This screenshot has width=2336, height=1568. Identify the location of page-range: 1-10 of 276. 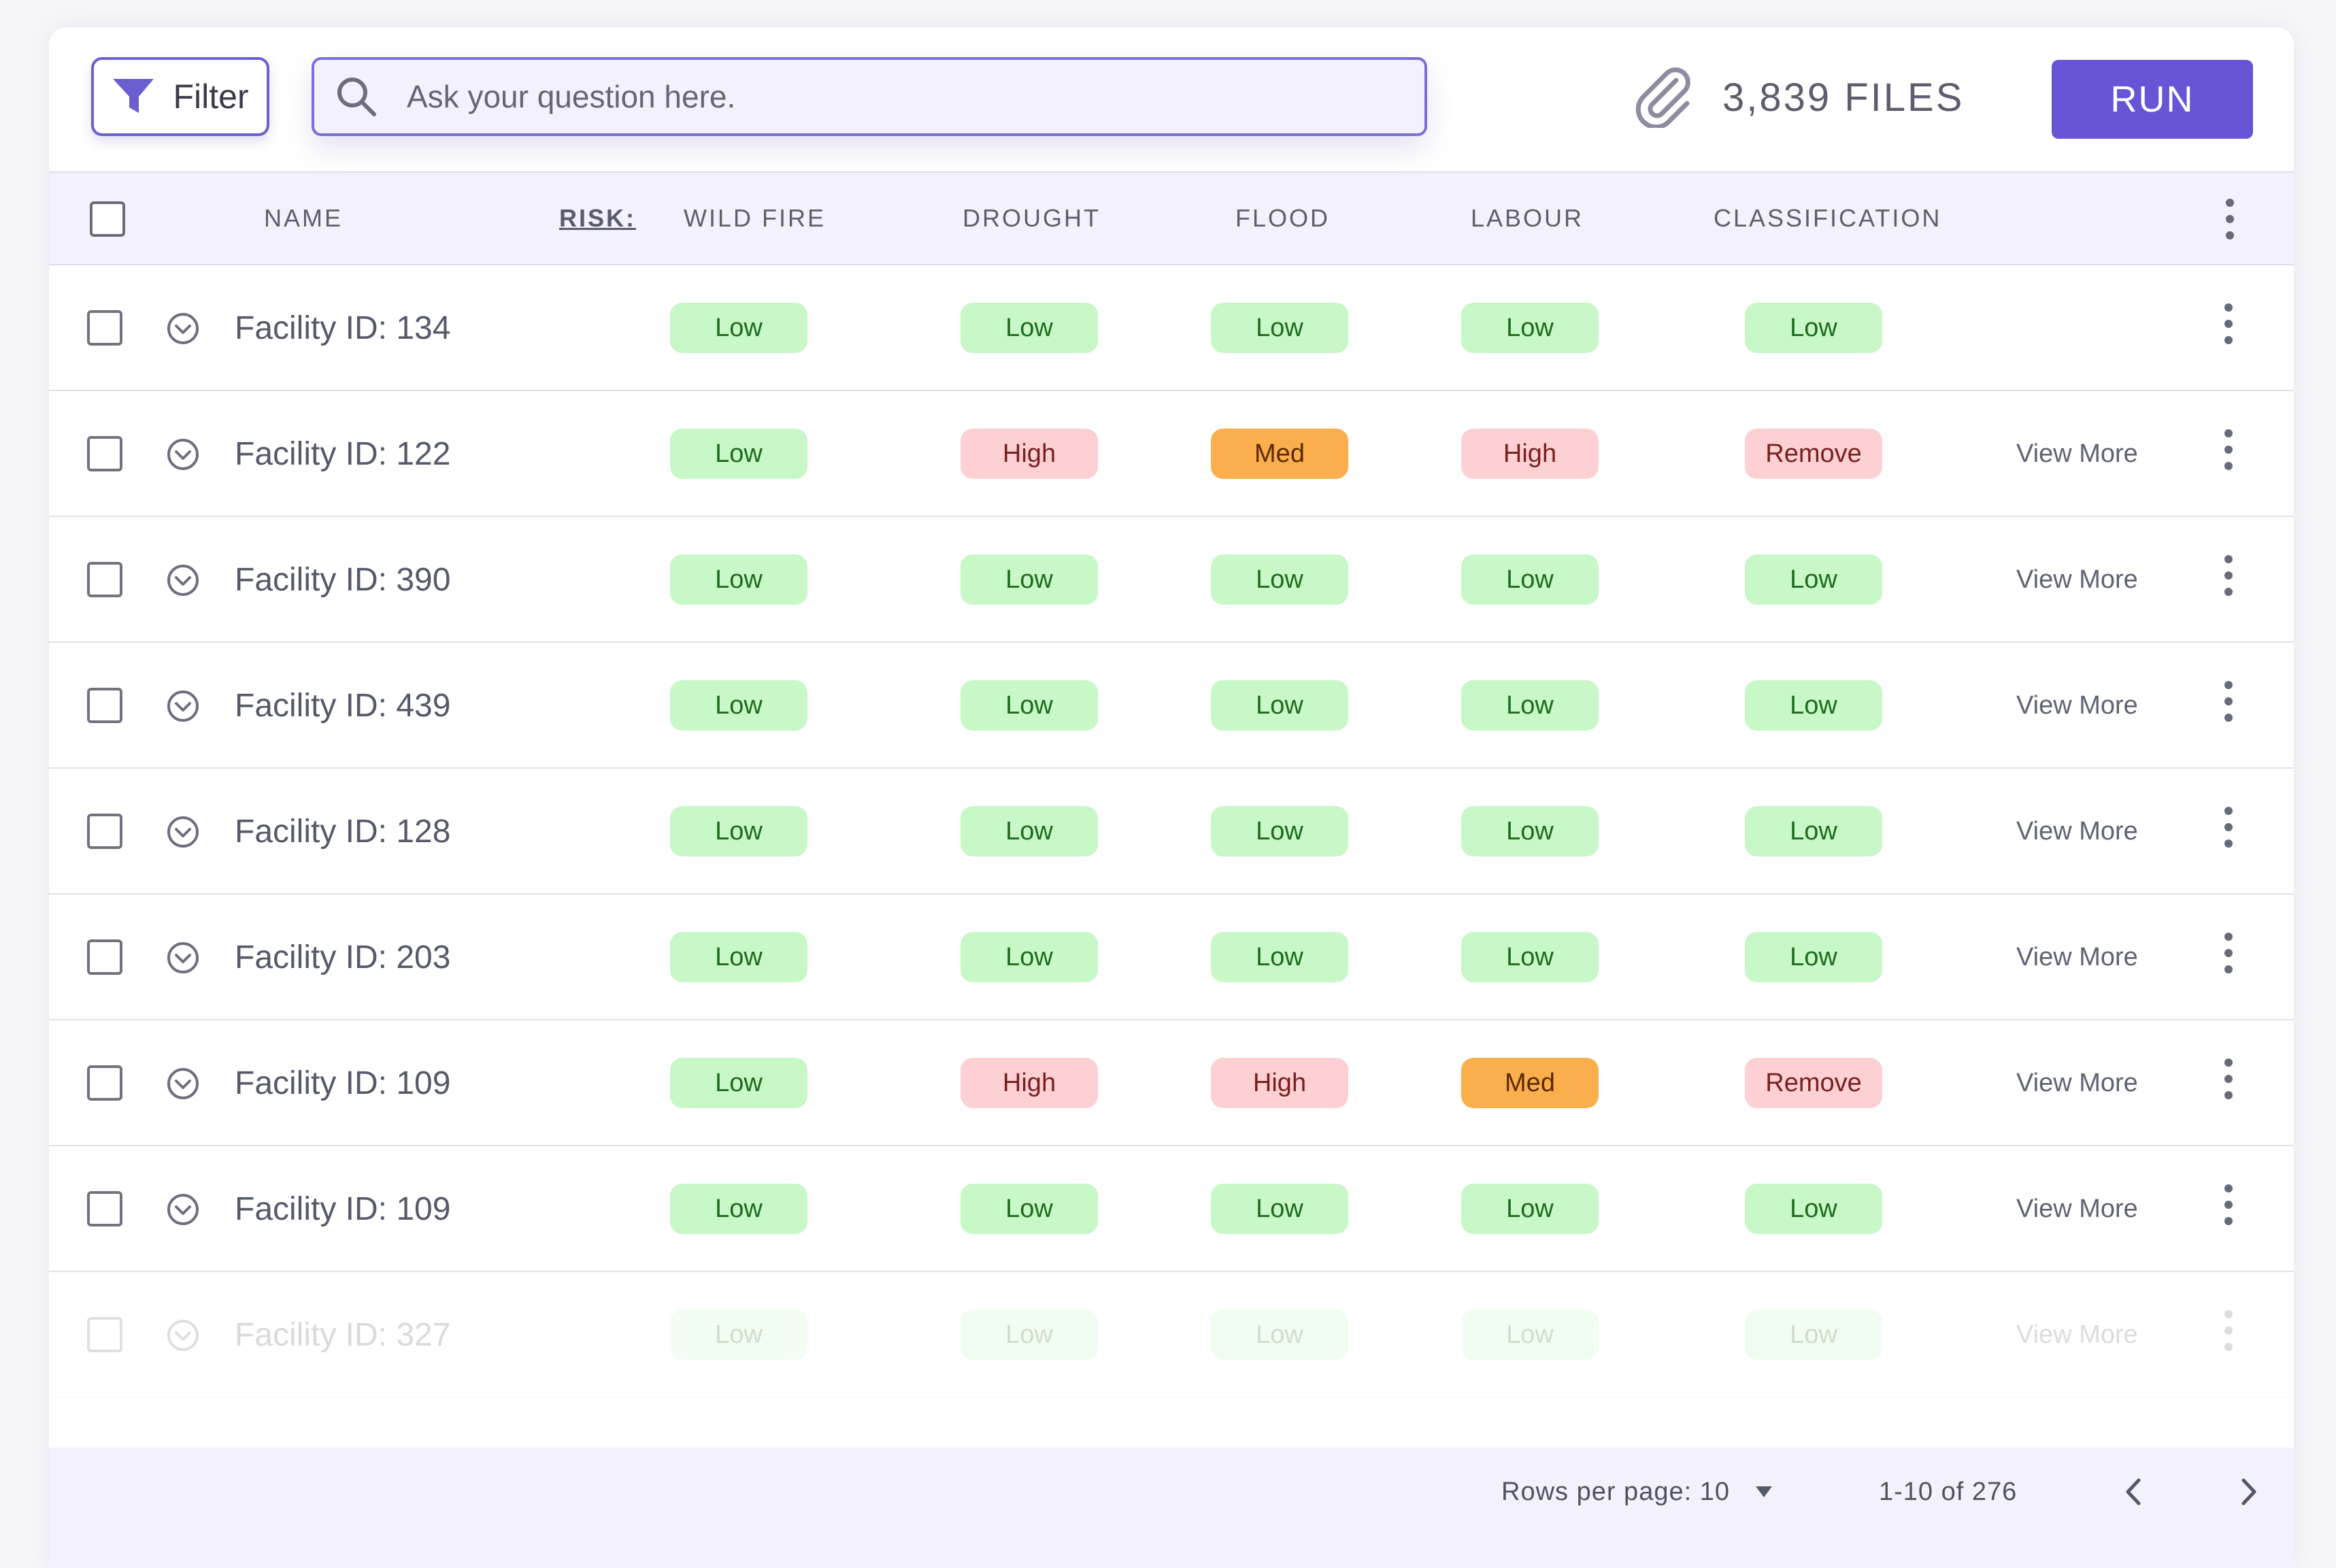
(1948, 1492).